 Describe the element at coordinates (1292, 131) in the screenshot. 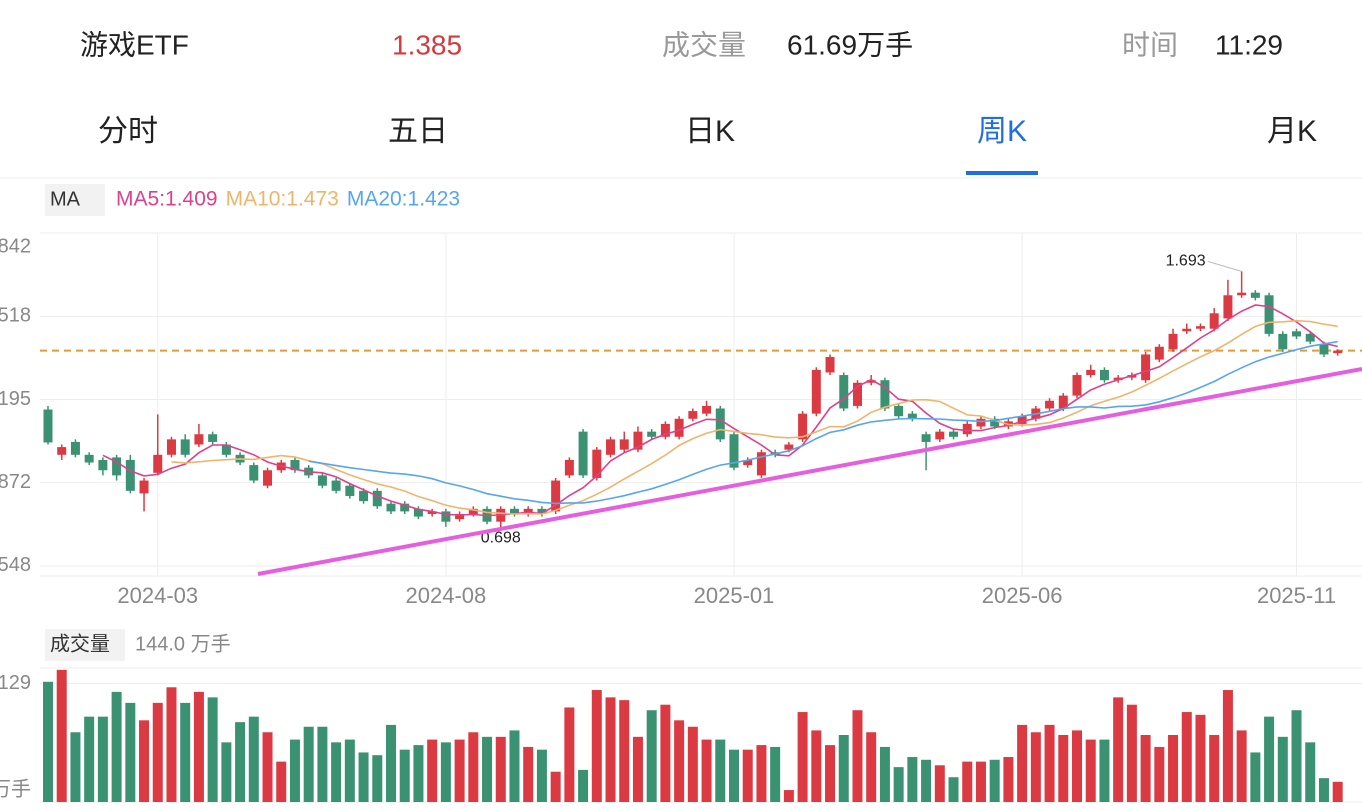

I see `tab: 月K` at that location.